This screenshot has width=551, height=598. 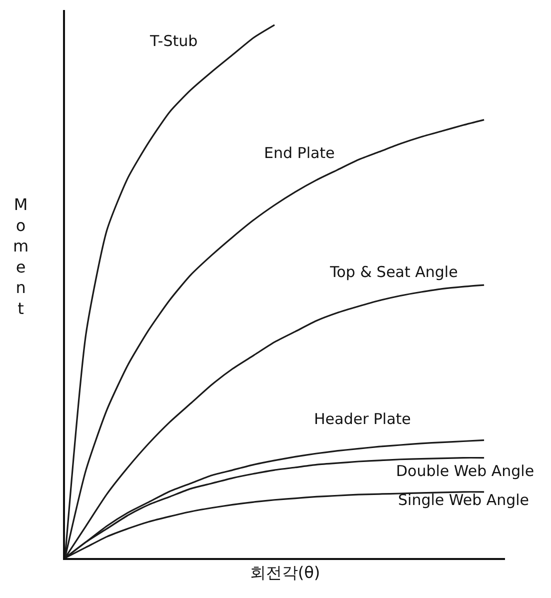 What do you see at coordinates (362, 419) in the screenshot?
I see `series-label: Header Plate` at bounding box center [362, 419].